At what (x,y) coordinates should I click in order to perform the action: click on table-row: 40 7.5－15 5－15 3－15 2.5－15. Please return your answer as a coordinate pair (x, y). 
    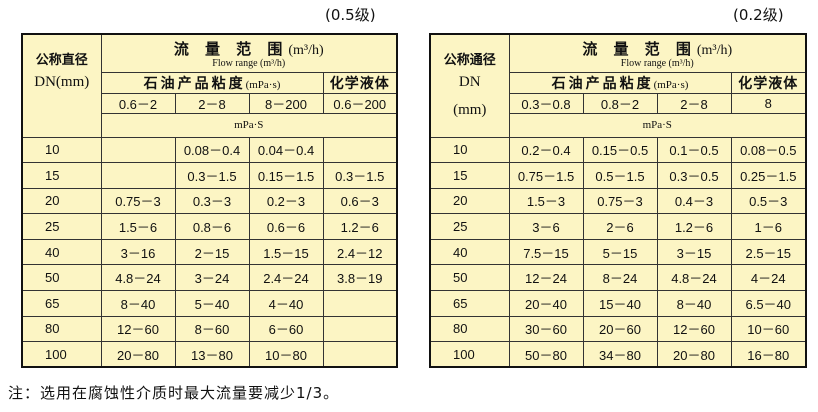
    Looking at the image, I should click on (618, 252).